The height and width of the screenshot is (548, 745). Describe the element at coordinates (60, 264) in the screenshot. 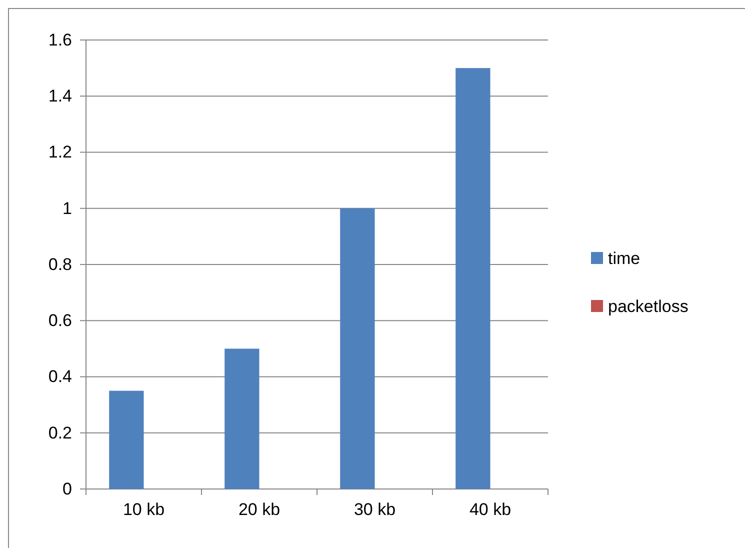

I see `y-tick-label: 0.8` at that location.